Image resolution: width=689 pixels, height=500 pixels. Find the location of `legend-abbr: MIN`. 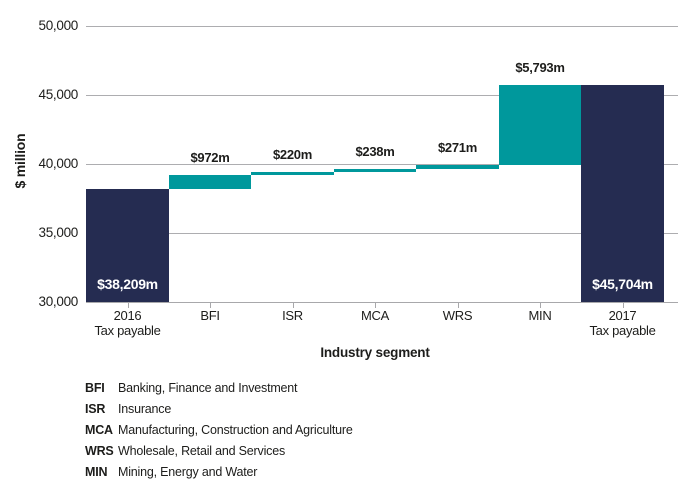

legend-abbr: MIN is located at coordinates (96, 472).